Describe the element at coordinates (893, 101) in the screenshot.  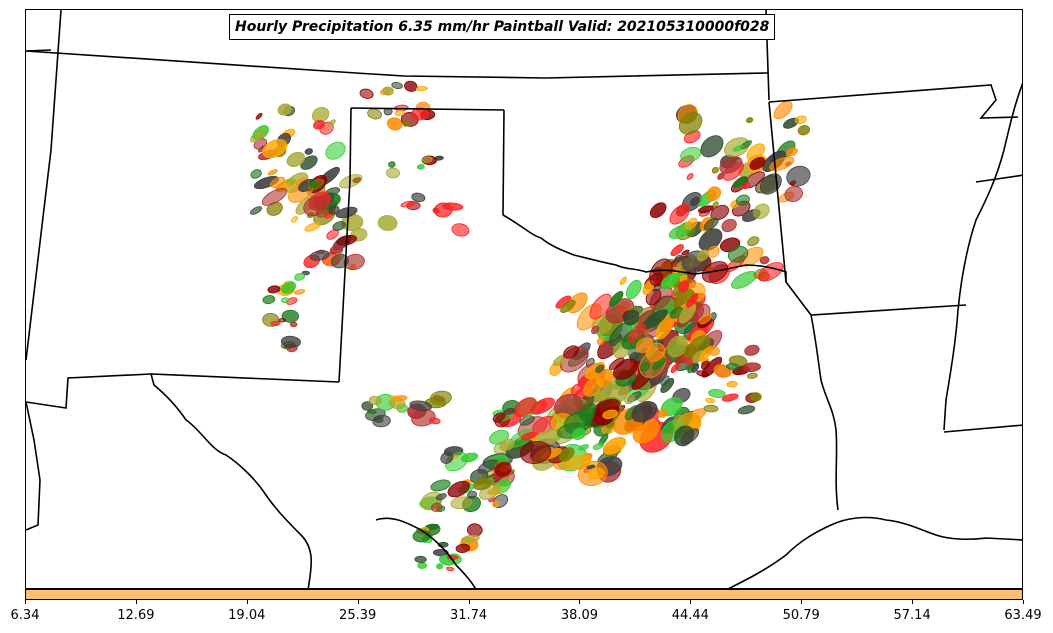
I see `missouri-arkansas-border` at that location.